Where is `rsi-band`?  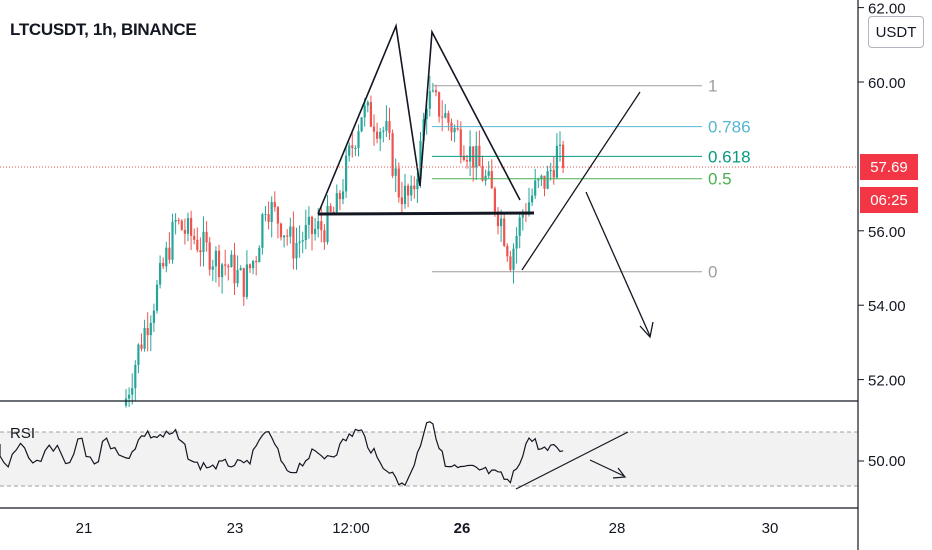
rsi-band is located at coordinates (429, 459).